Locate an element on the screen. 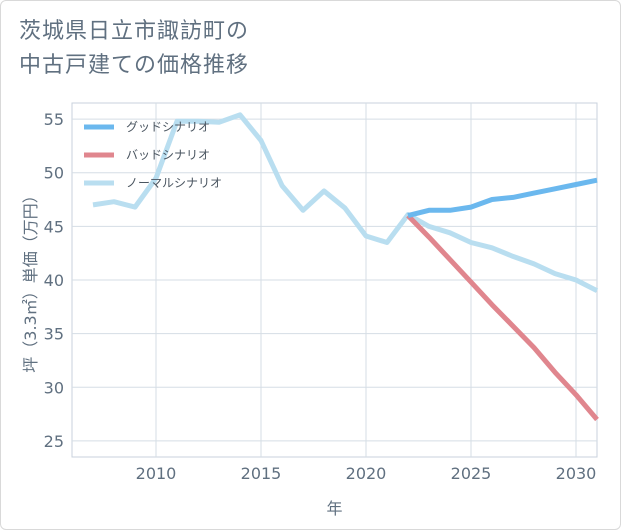 This screenshot has width=621, height=530. chart-title-line-2: 中古戸建ての価格推移 is located at coordinates (134, 65).